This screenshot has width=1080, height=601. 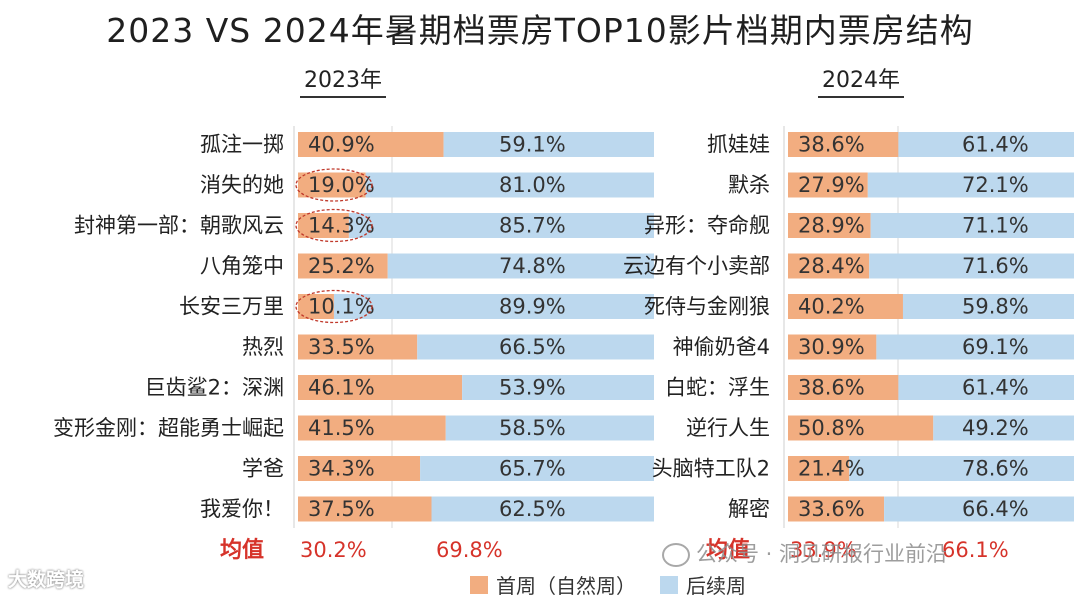 What do you see at coordinates (823, 550) in the screenshot?
I see `average-first-b: 33.9%` at bounding box center [823, 550].